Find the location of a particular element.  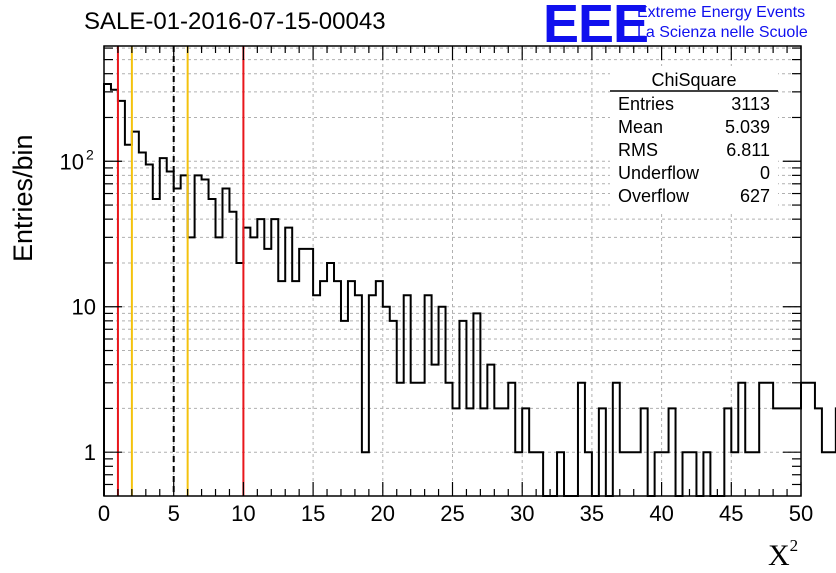

stats-value: 627 is located at coordinates (755, 196).